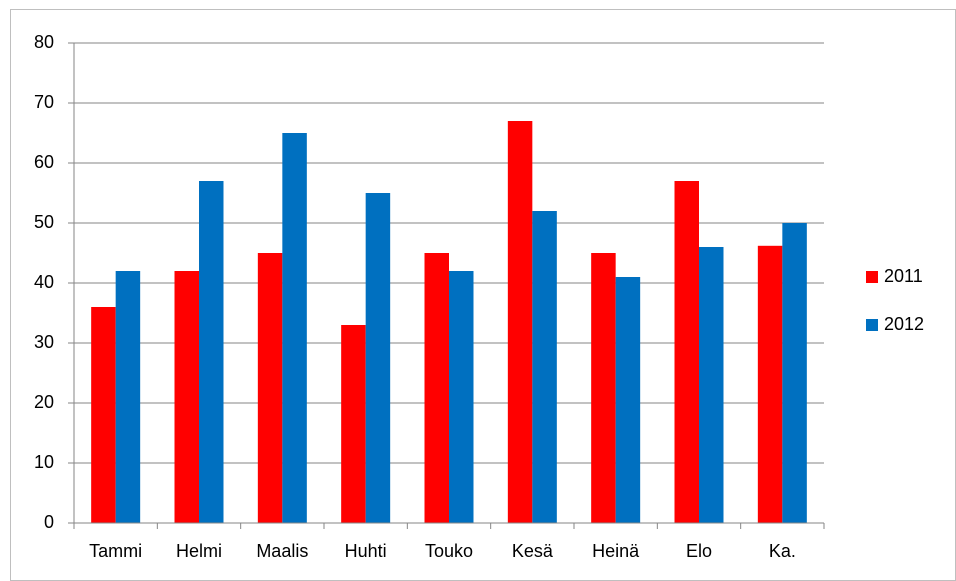 The width and height of the screenshot is (956, 581). What do you see at coordinates (44, 462) in the screenshot?
I see `y-tick-label: 10` at bounding box center [44, 462].